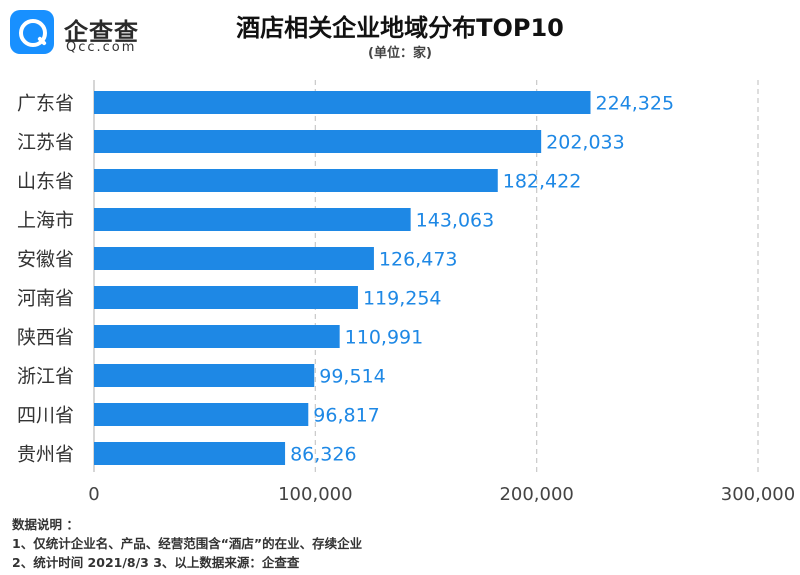 This screenshot has height=575, width=800. Describe the element at coordinates (45, 377) in the screenshot. I see `category-label: 浙江省` at that location.